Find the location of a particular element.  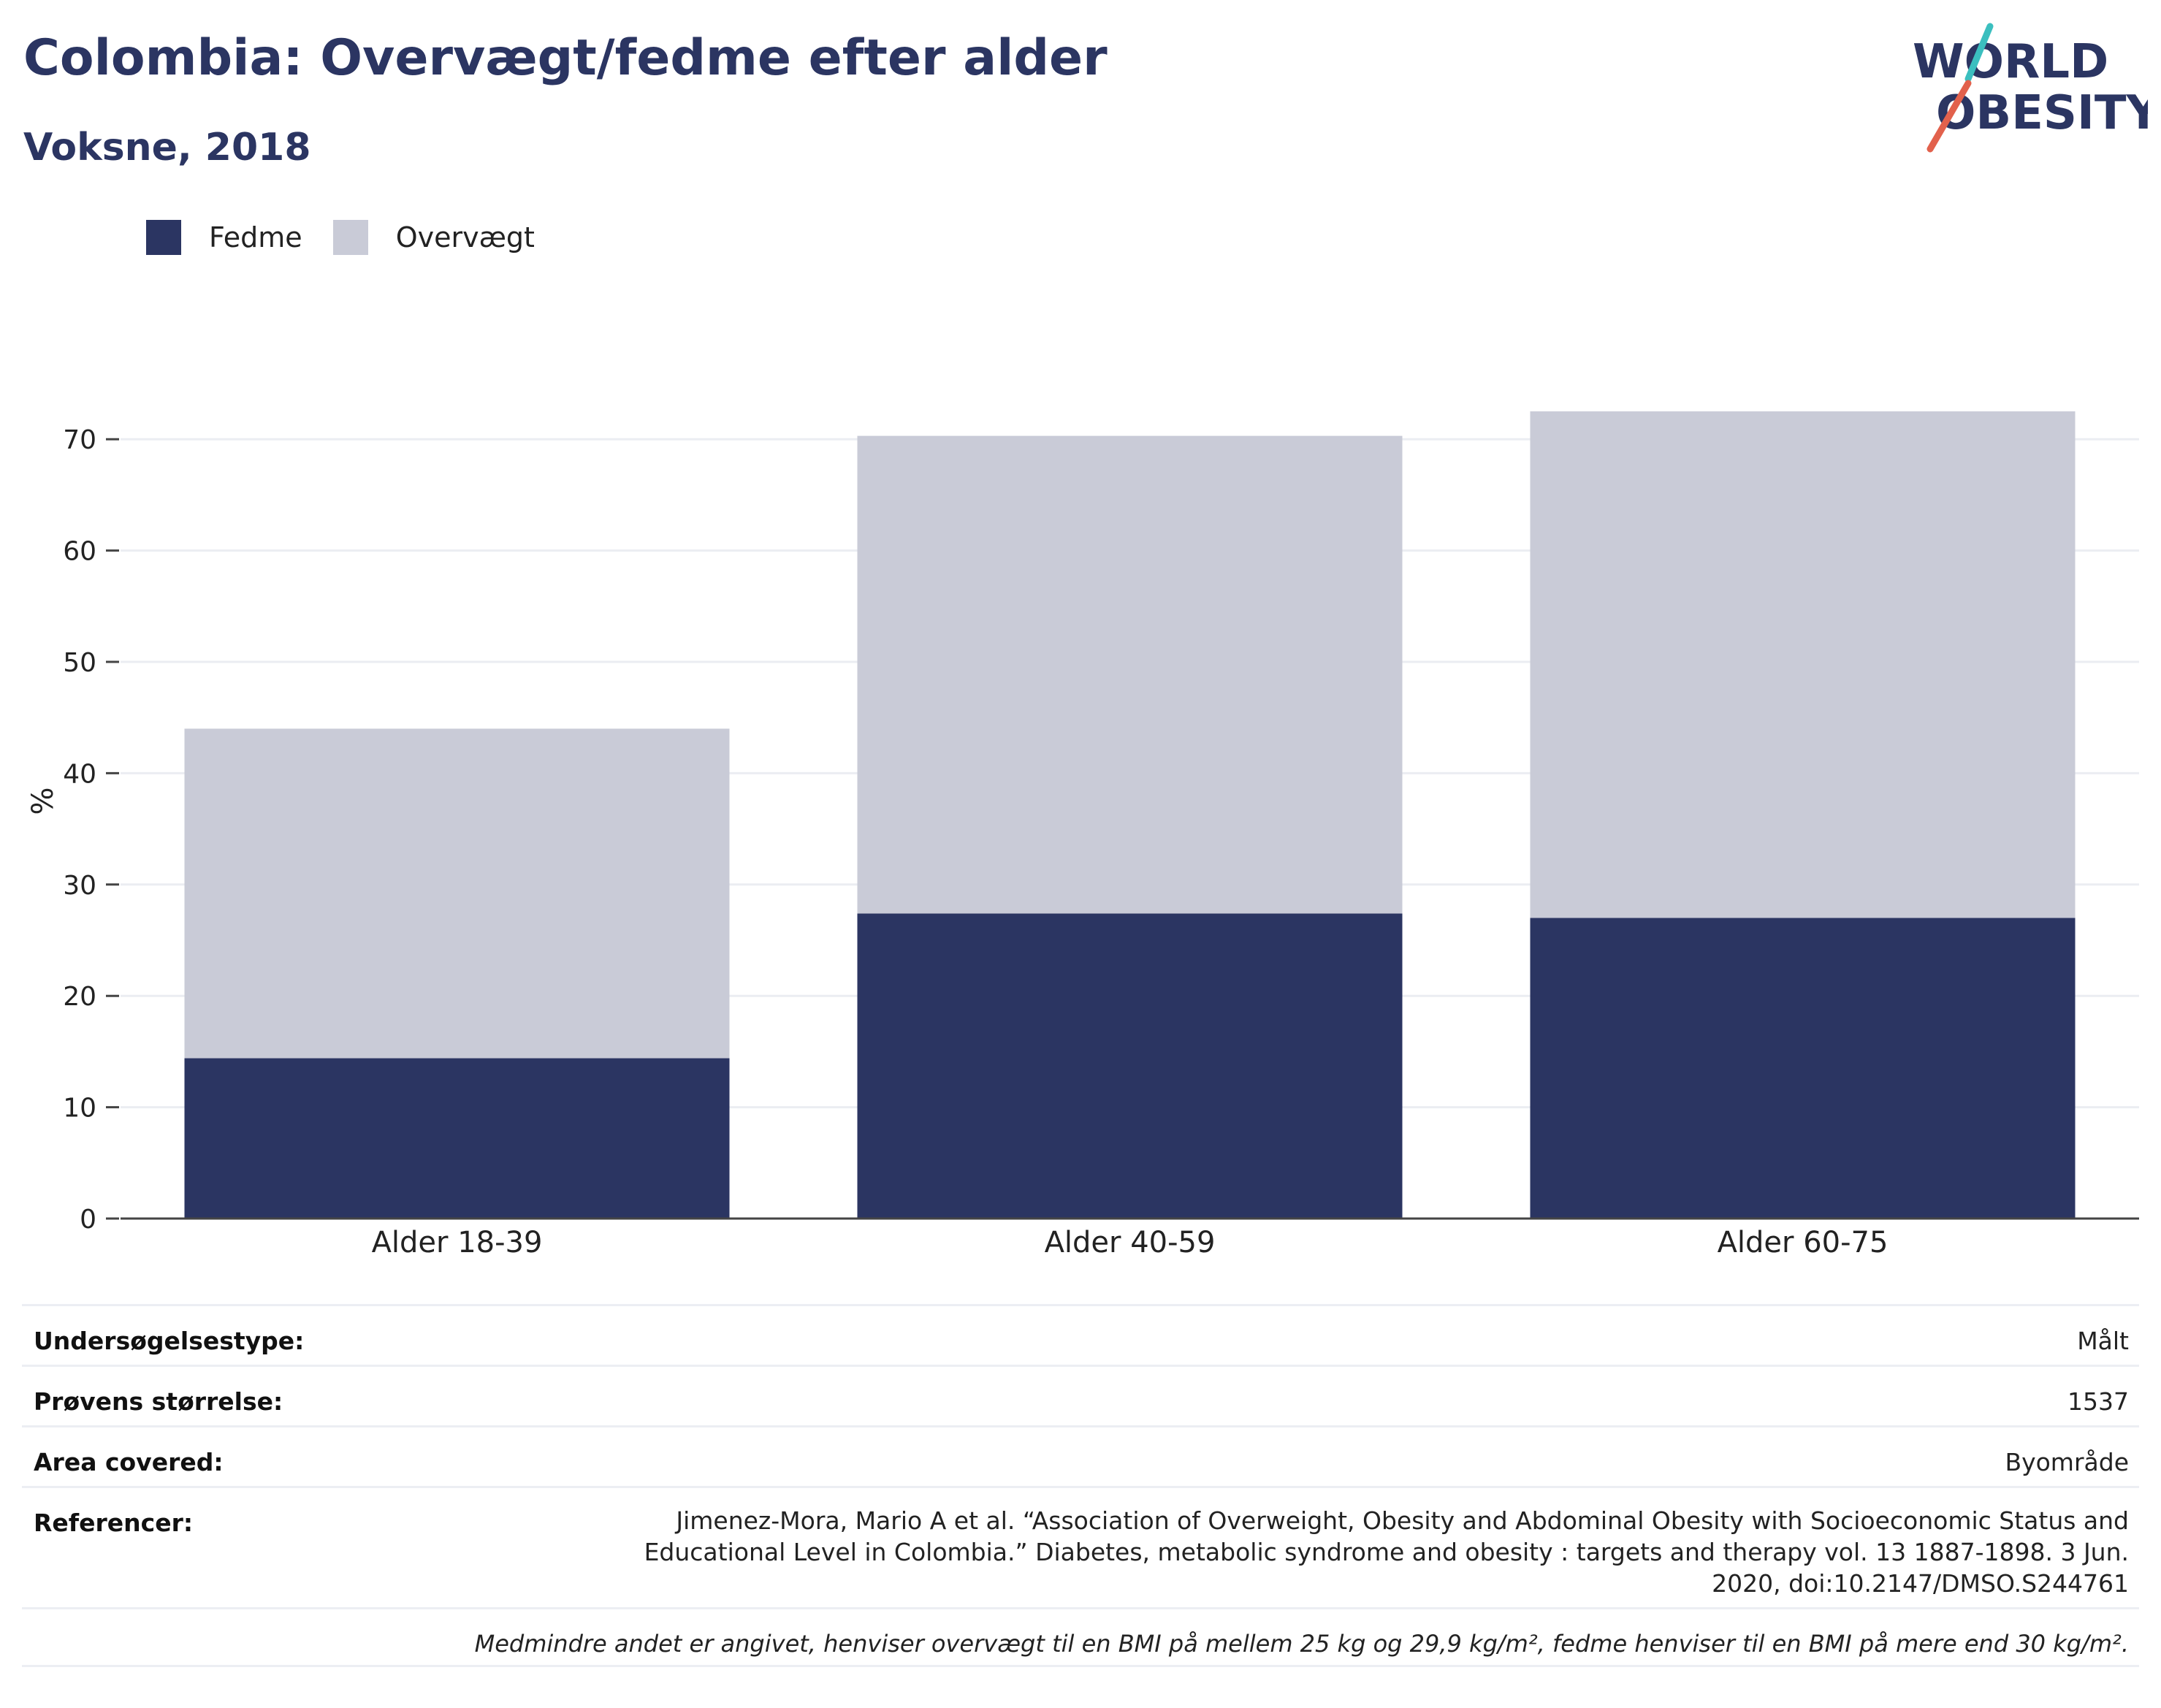

legend-item-fedme: Fedme is located at coordinates (224, 238).